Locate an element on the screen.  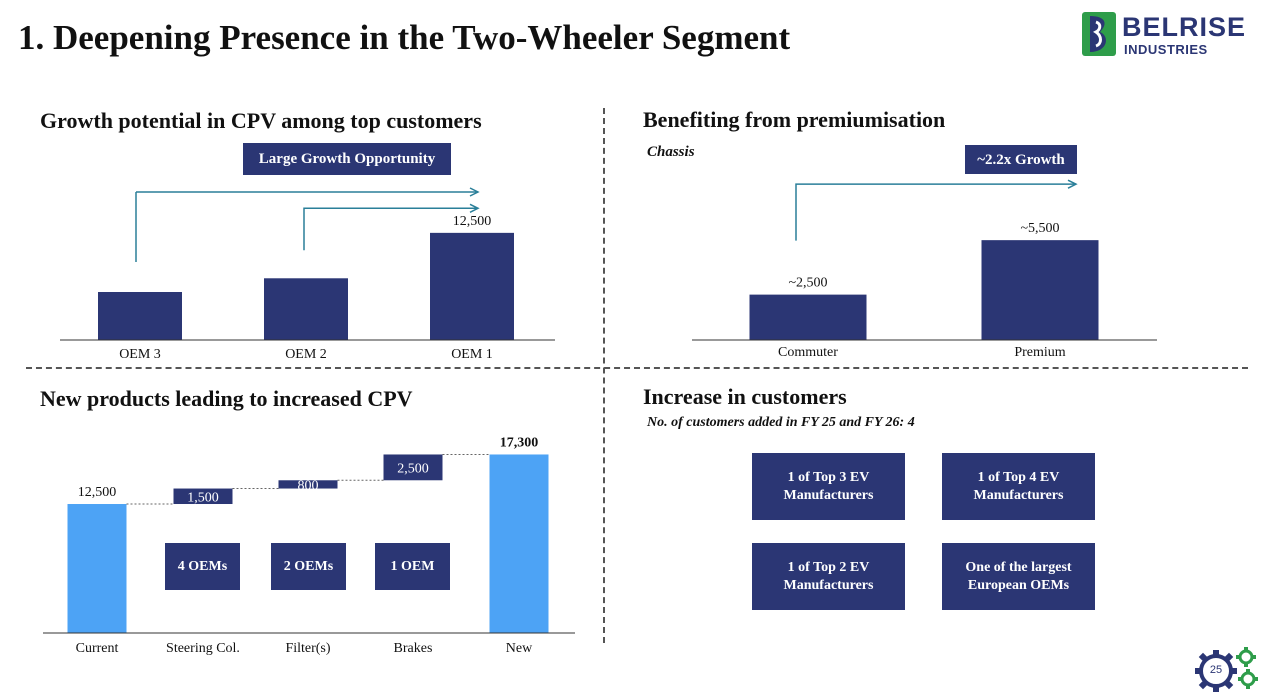
x-tick-label: Current is located at coordinates (97, 648).